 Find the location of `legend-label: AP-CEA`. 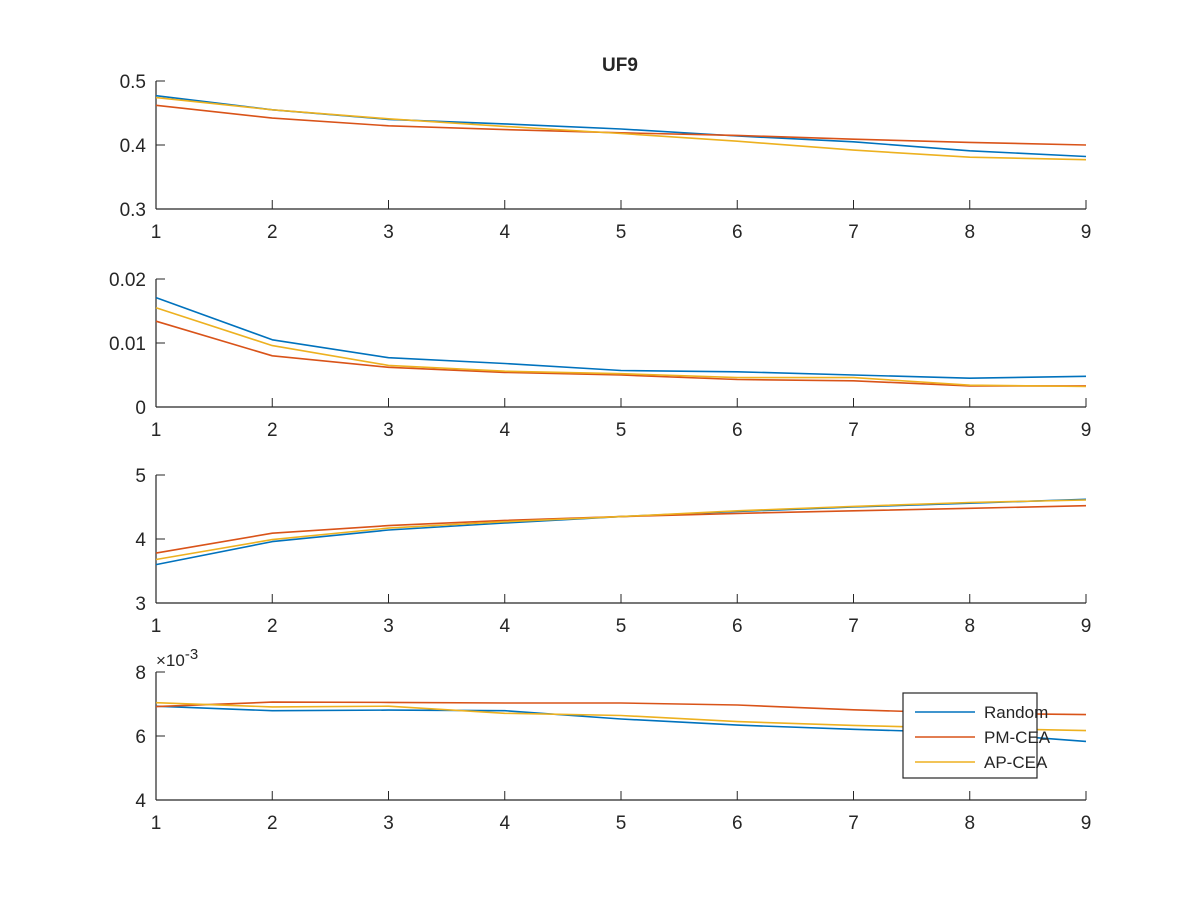

legend-label: AP-CEA is located at coordinates (1016, 762).